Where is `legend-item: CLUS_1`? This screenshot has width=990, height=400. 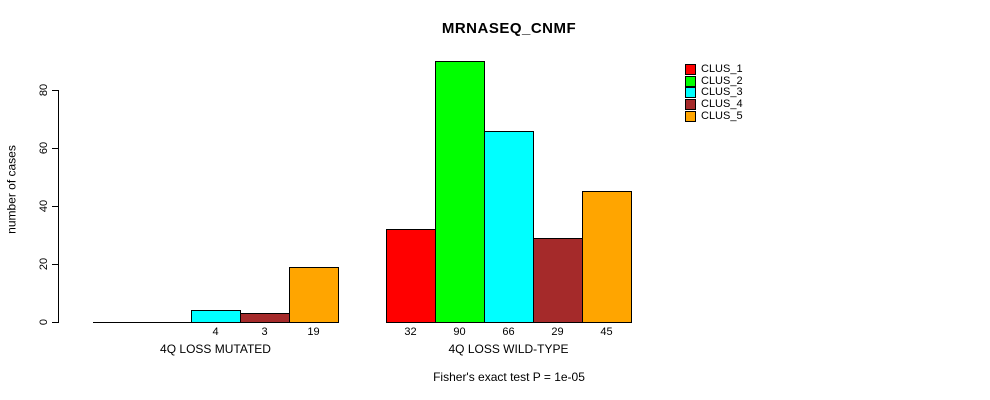
legend-item: CLUS_1 is located at coordinates (714, 70).